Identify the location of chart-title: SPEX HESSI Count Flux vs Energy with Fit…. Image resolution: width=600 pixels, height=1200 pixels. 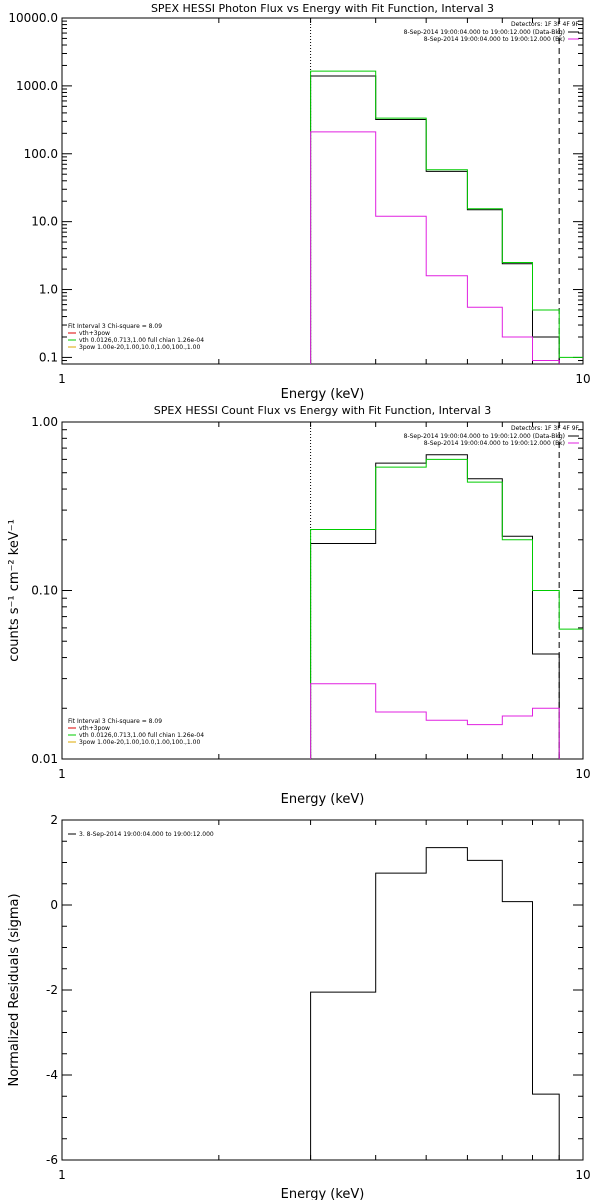
(322, 410).